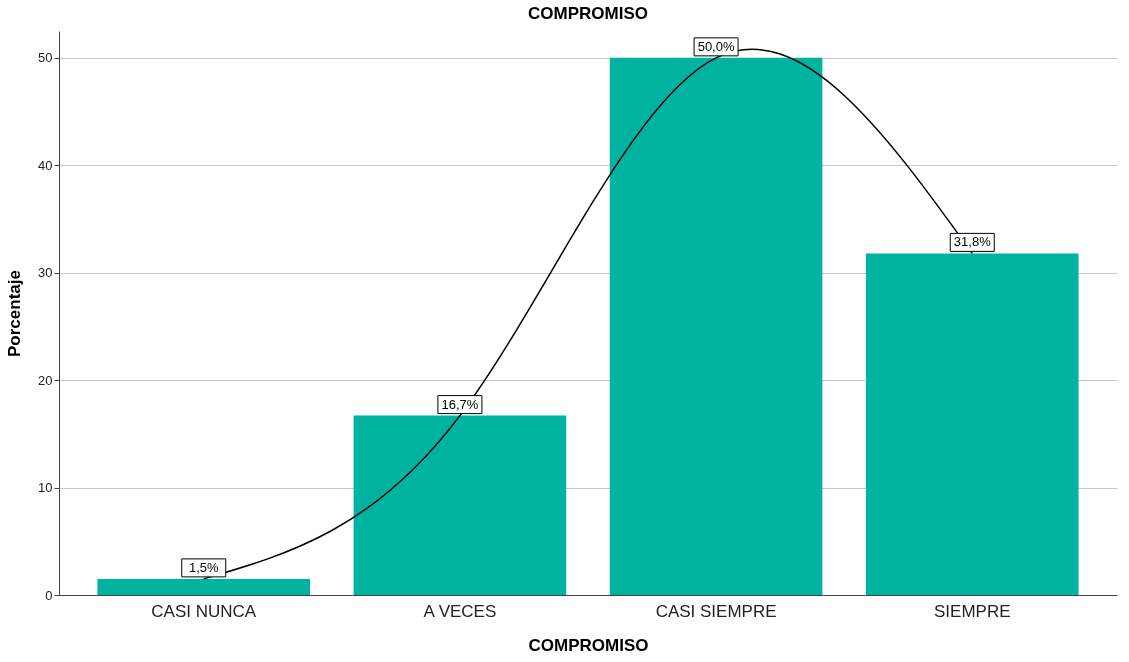  What do you see at coordinates (45, 273) in the screenshot?
I see `y-tick-label: 30` at bounding box center [45, 273].